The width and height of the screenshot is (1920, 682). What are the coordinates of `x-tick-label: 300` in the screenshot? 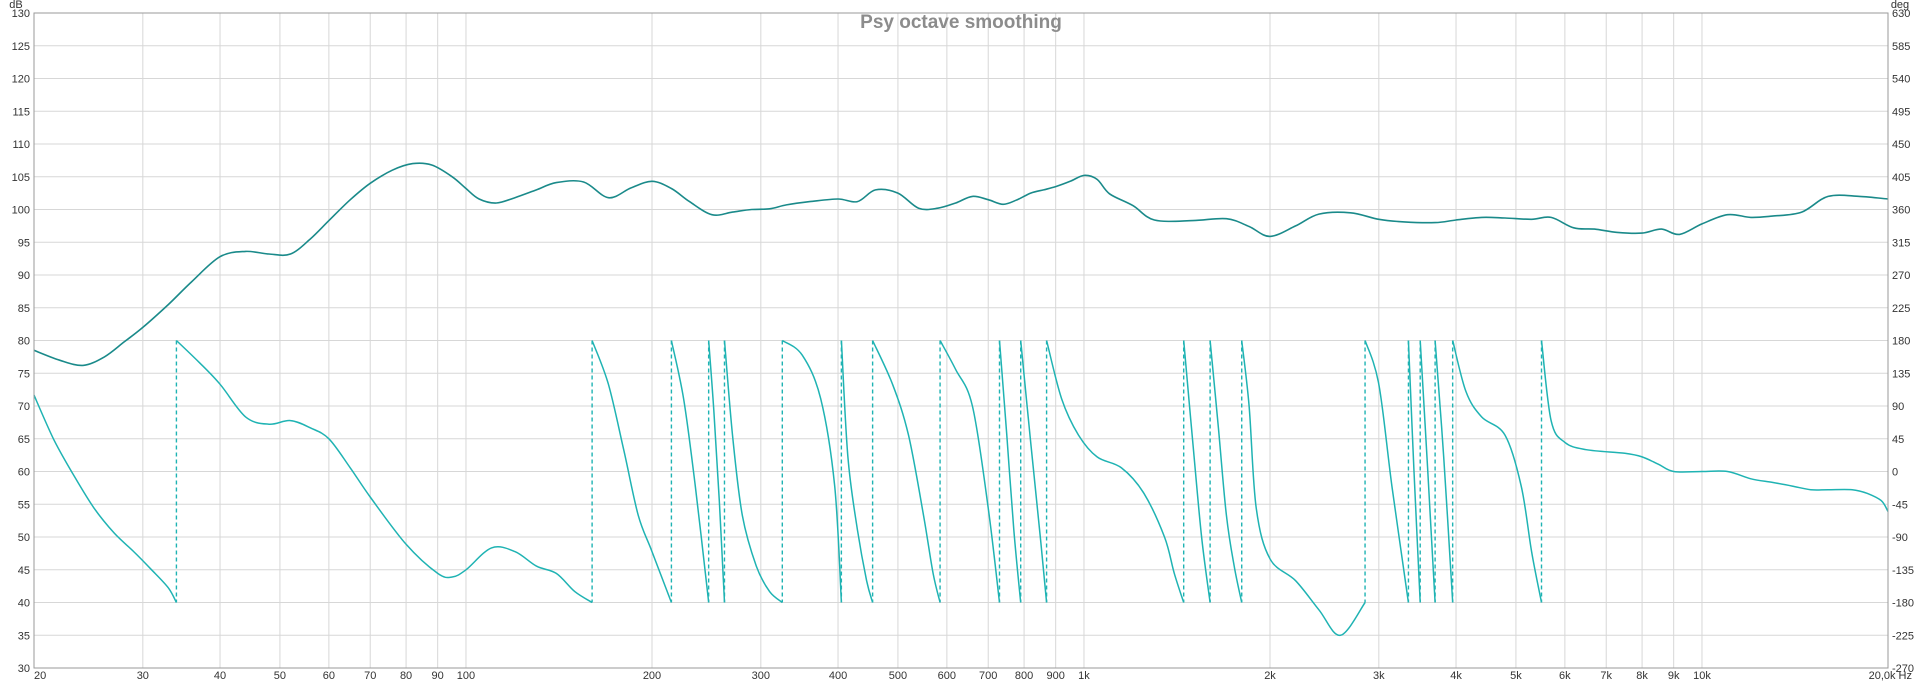 It's located at (761, 676).